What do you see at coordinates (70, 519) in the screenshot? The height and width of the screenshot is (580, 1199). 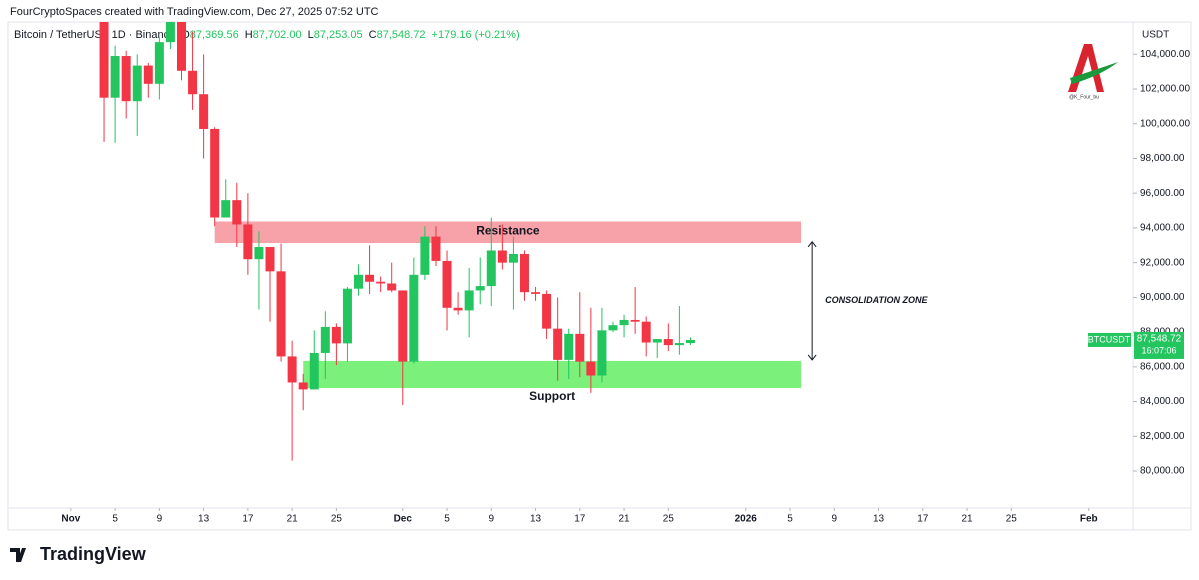 I see `x-tick-label: Nov` at bounding box center [70, 519].